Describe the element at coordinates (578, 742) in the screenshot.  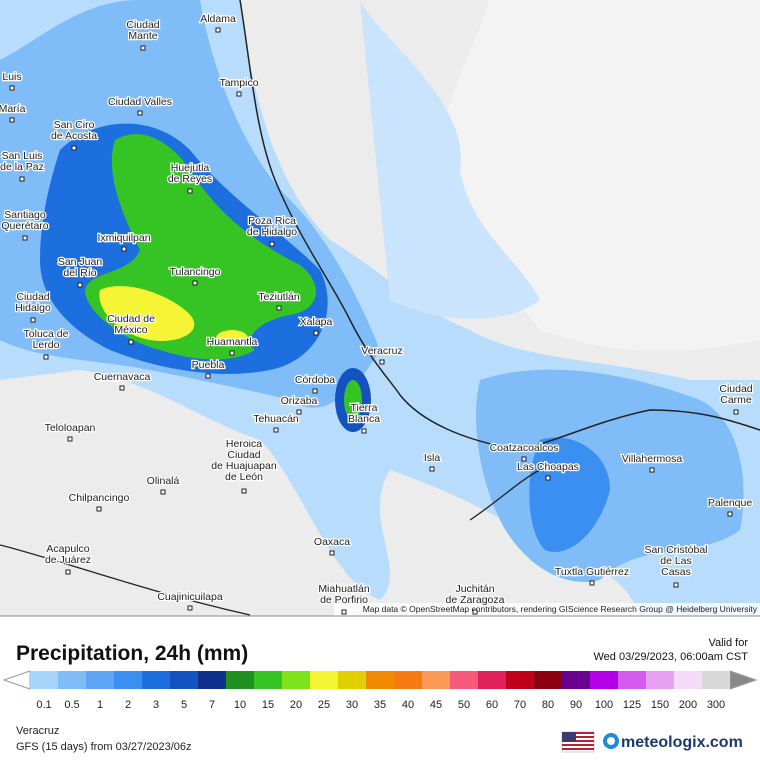
I see `flag` at that location.